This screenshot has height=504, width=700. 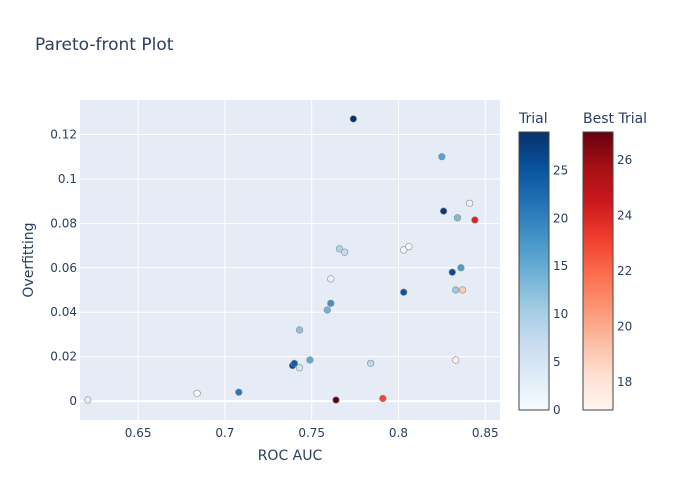 What do you see at coordinates (290, 456) in the screenshot?
I see `x-axis-title: ROC AUC` at bounding box center [290, 456].